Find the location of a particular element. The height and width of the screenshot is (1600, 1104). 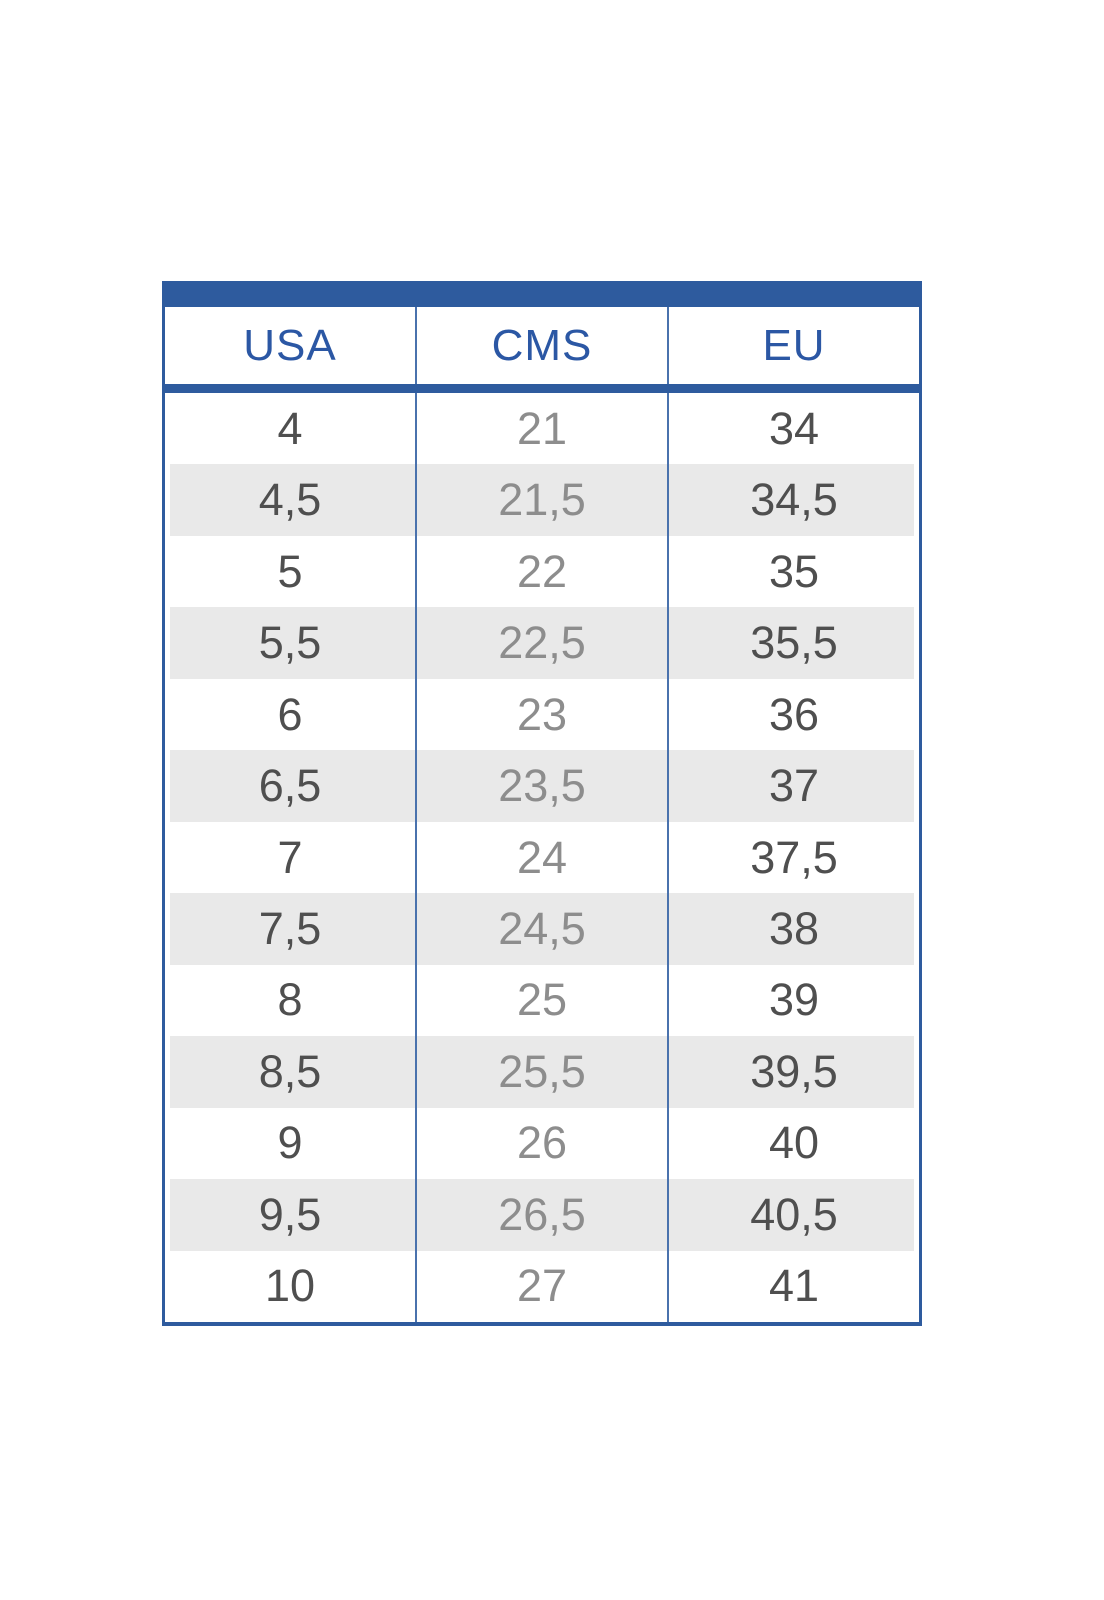

cell-usa: 6 is located at coordinates (291, 714).